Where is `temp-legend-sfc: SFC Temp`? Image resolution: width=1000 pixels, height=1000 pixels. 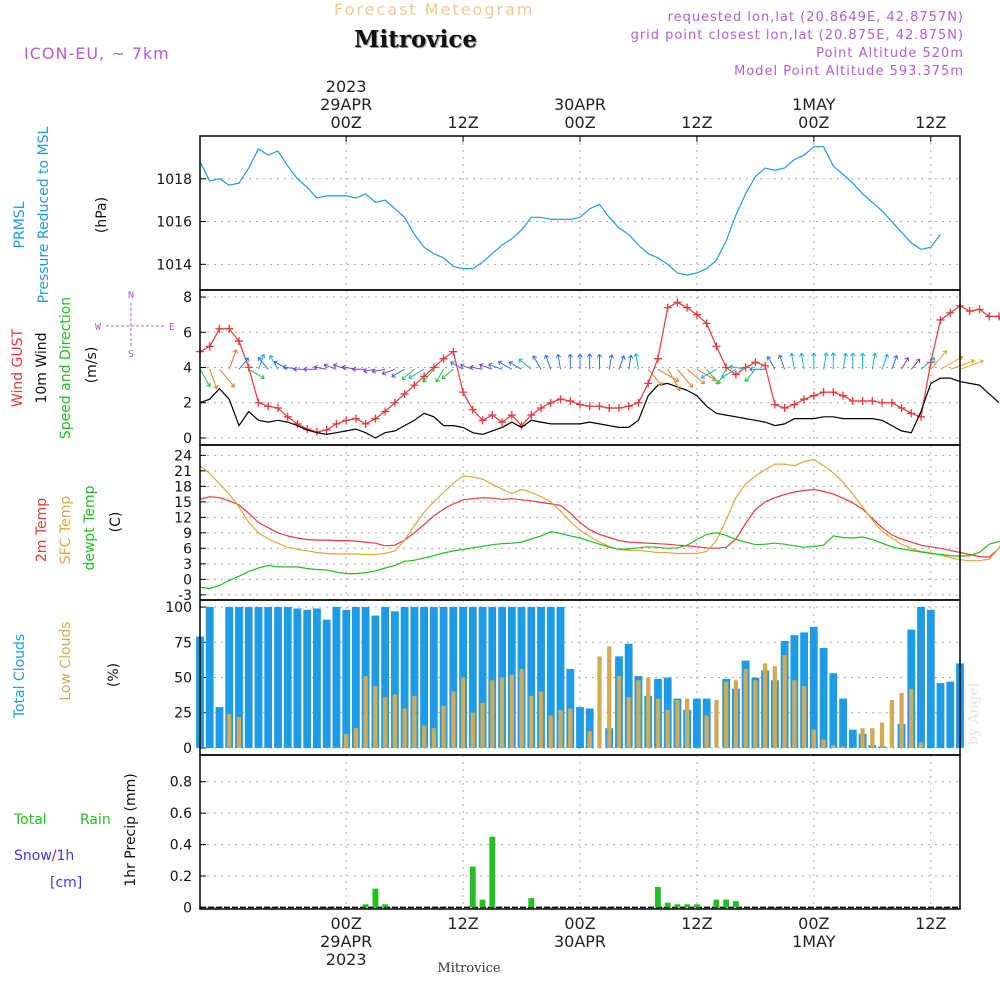
temp-legend-sfc: SFC Temp is located at coordinates (66, 530).